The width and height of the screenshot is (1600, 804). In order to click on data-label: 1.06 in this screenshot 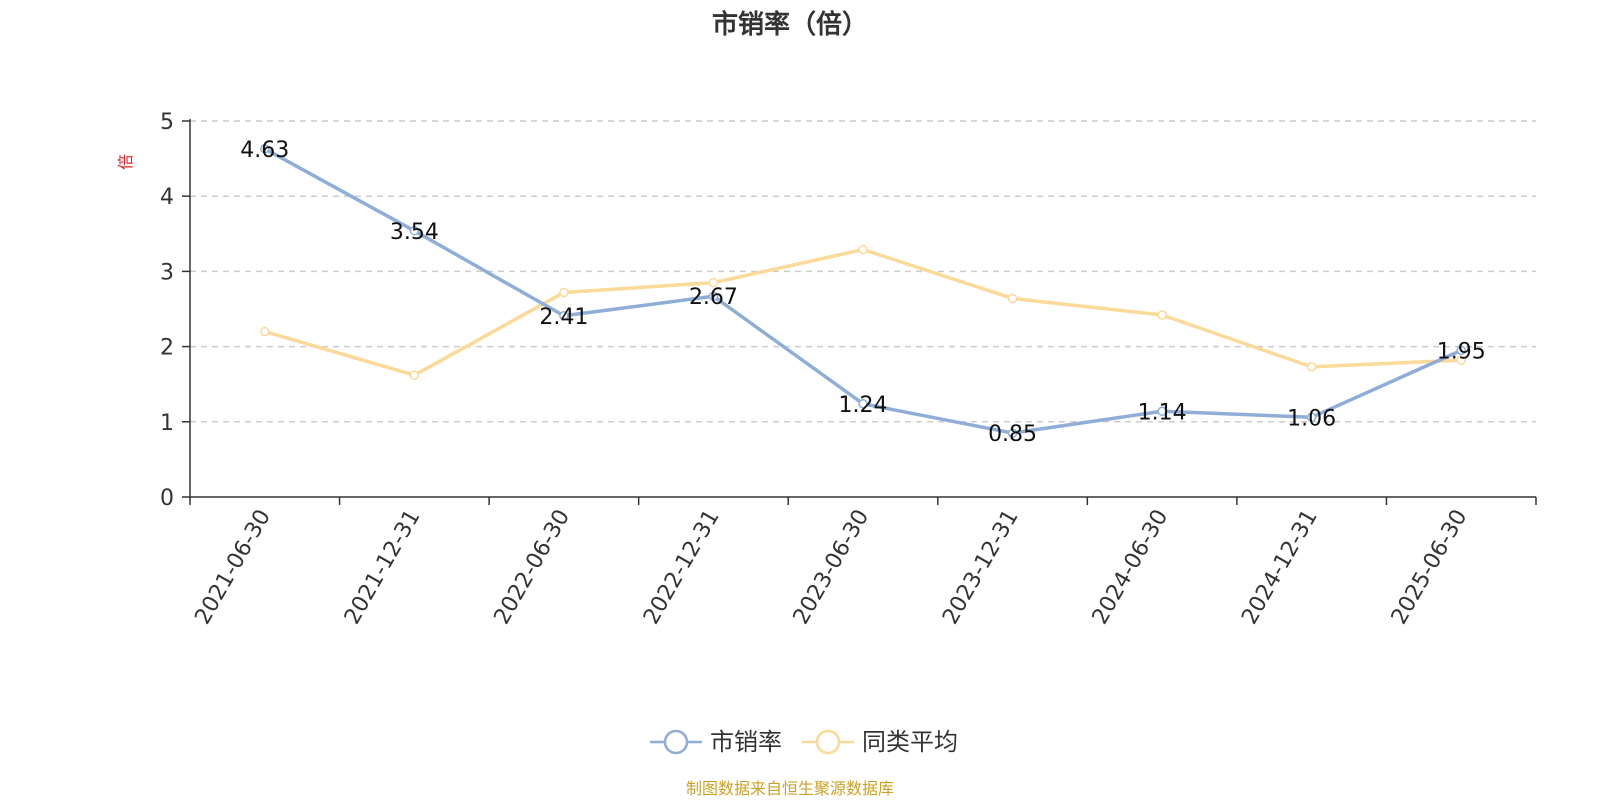, I will do `click(1311, 418)`.